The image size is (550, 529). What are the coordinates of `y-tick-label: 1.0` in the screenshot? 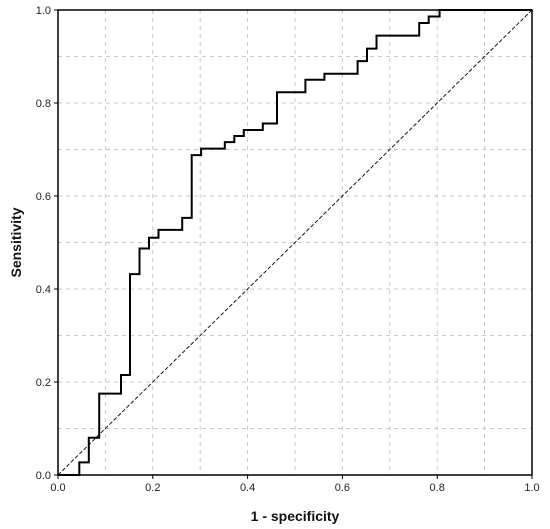 It's located at (43, 11).